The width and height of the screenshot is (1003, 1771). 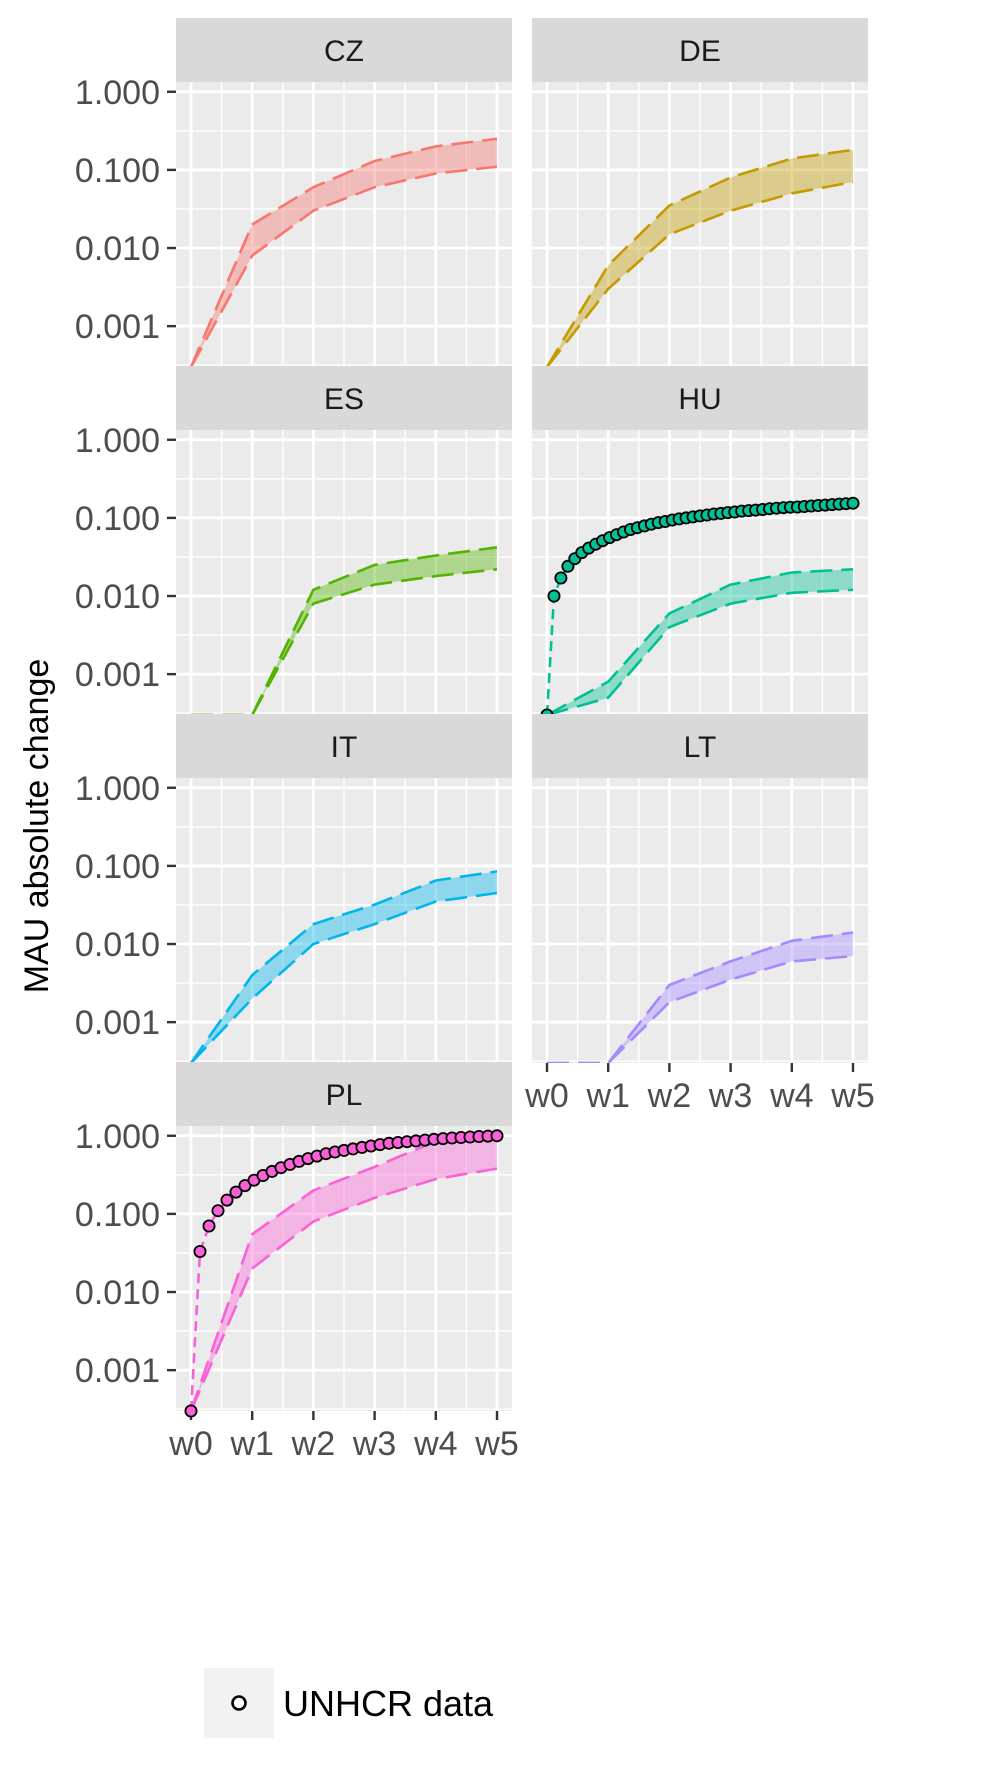 I want to click on strip-es, so click(x=344, y=398).